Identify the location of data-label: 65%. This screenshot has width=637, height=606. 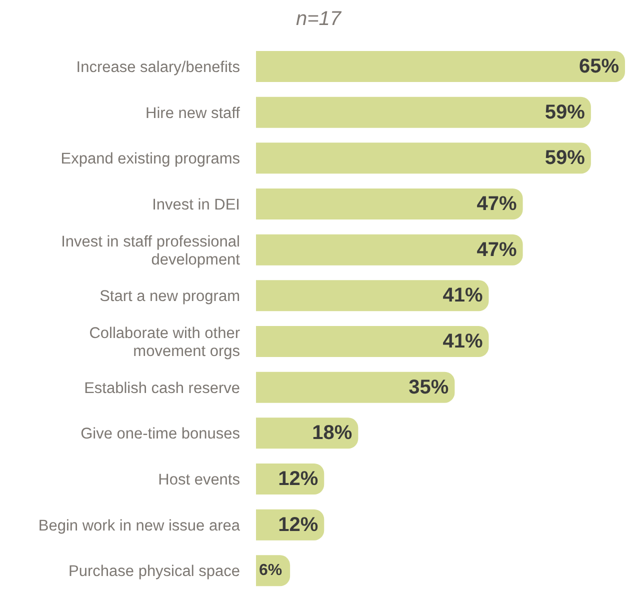
(599, 67).